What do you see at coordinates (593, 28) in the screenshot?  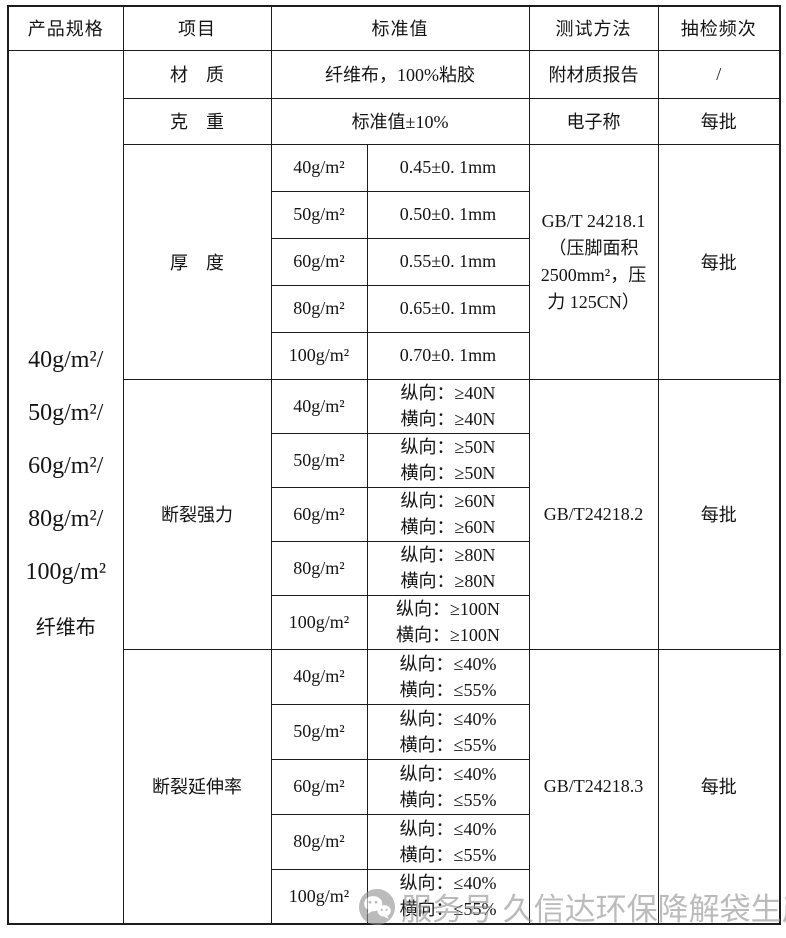 I see `header-test-method: 测试方法` at bounding box center [593, 28].